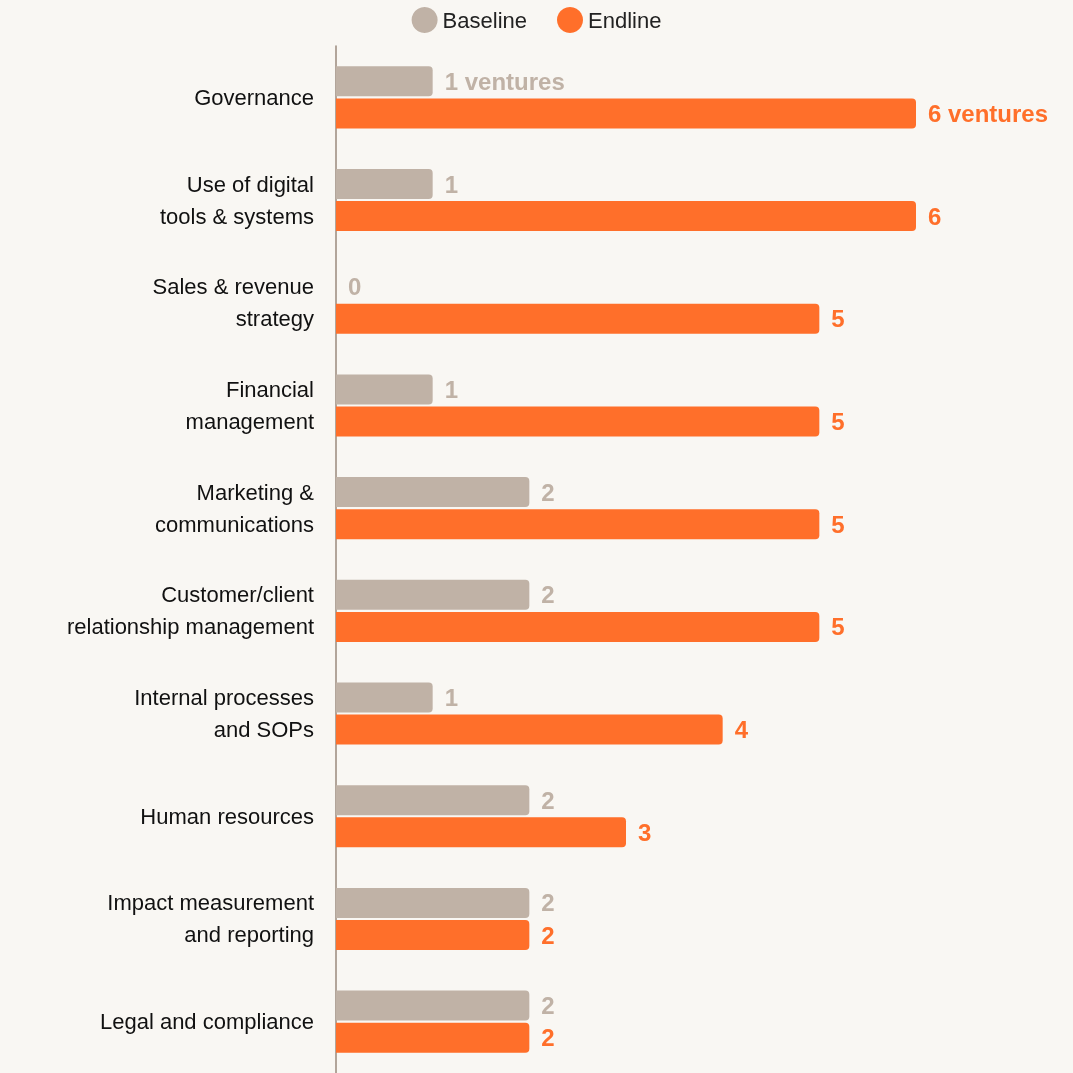  What do you see at coordinates (254, 97) in the screenshot?
I see `y-tick-label: Governance` at bounding box center [254, 97].